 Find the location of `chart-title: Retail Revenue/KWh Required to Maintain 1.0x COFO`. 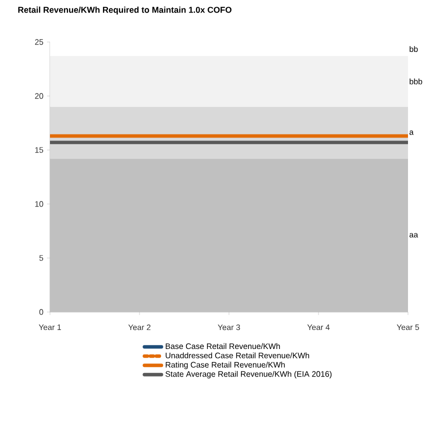

chart-title: Retail Revenue/KWh Required to Maintain 1.0x COFO is located at coordinates (125, 10).